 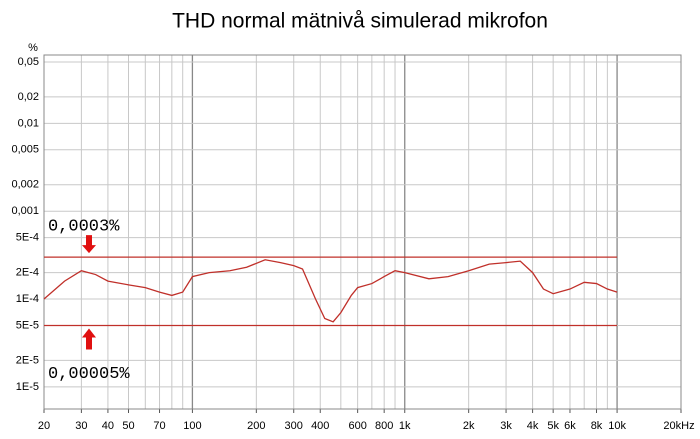 I want to click on x-tick-label: 400, so click(x=320, y=426).